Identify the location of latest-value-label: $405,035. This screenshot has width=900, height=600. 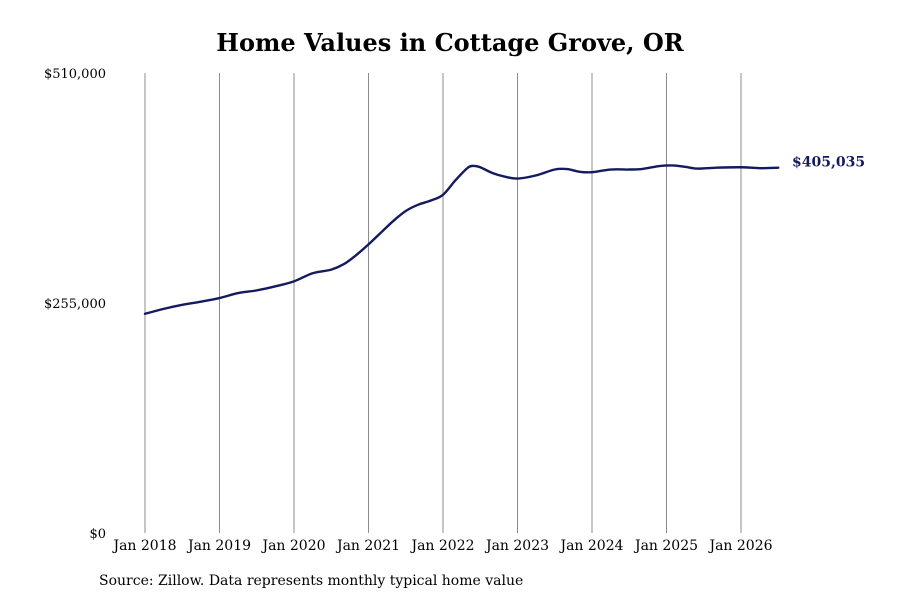
(828, 163).